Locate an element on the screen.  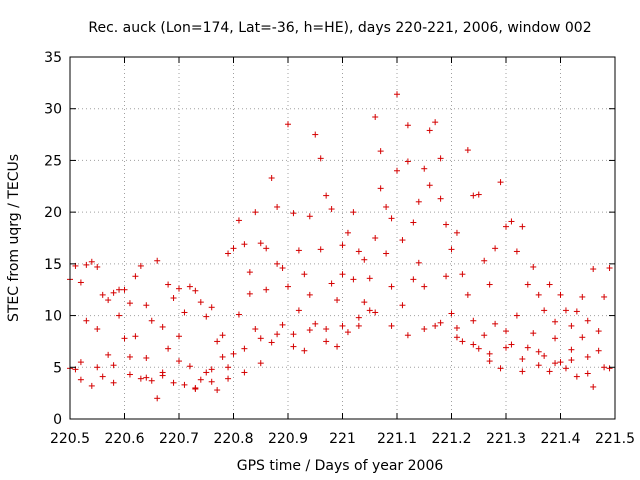
x-tick-label: 221.5 is located at coordinates (615, 439).